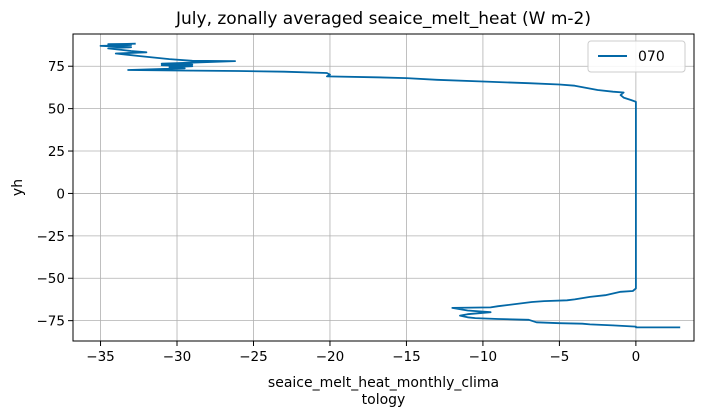 The width and height of the screenshot is (705, 415). What do you see at coordinates (483, 357) in the screenshot?
I see `x-tick-label: −10` at bounding box center [483, 357].